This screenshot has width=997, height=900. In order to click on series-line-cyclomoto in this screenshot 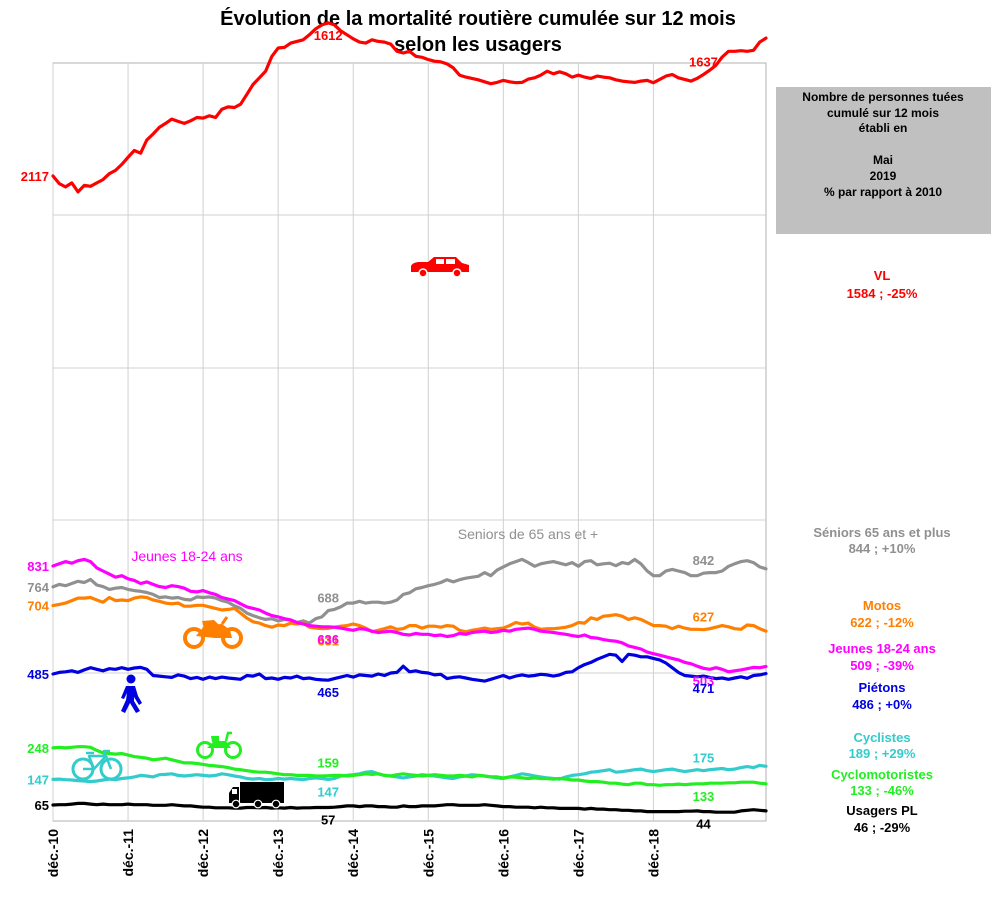, I will do `click(409, 766)`.